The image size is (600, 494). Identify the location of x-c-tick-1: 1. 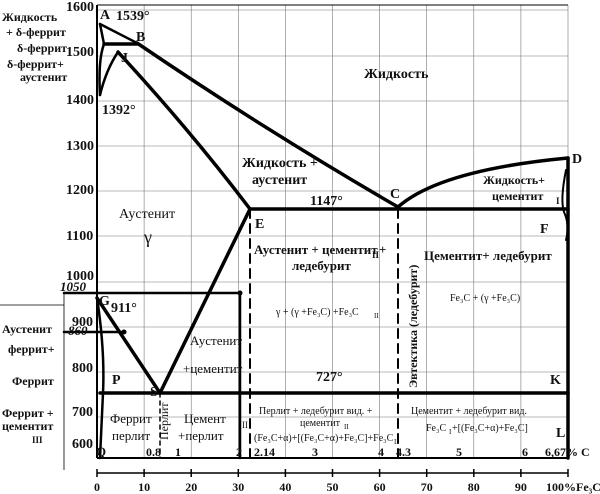
(178, 452).